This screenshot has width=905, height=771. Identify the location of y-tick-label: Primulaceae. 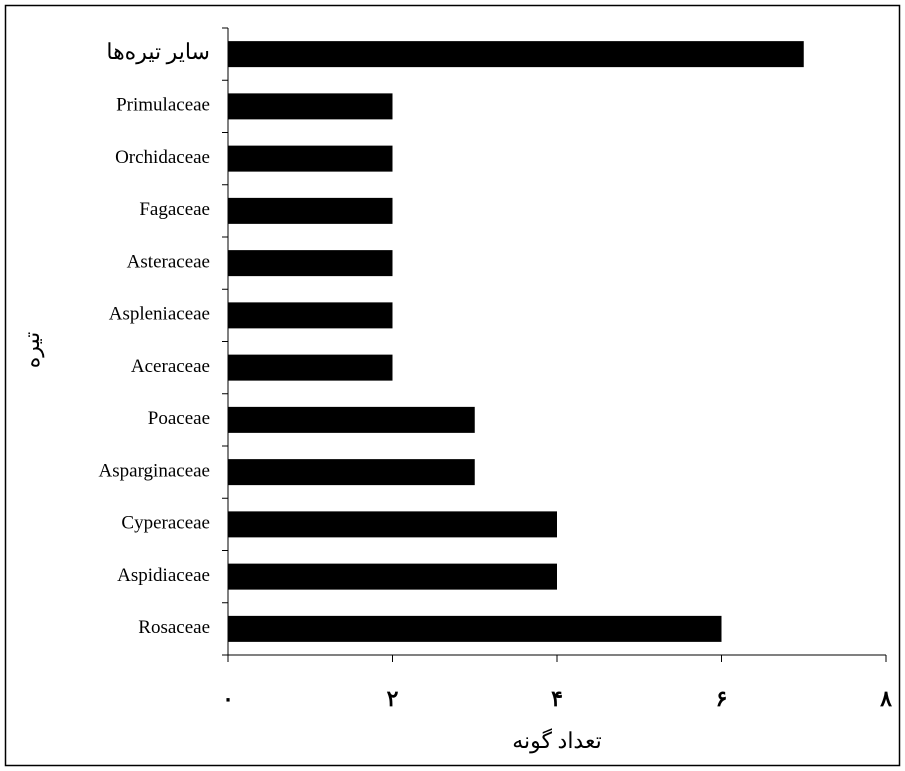
(163, 105).